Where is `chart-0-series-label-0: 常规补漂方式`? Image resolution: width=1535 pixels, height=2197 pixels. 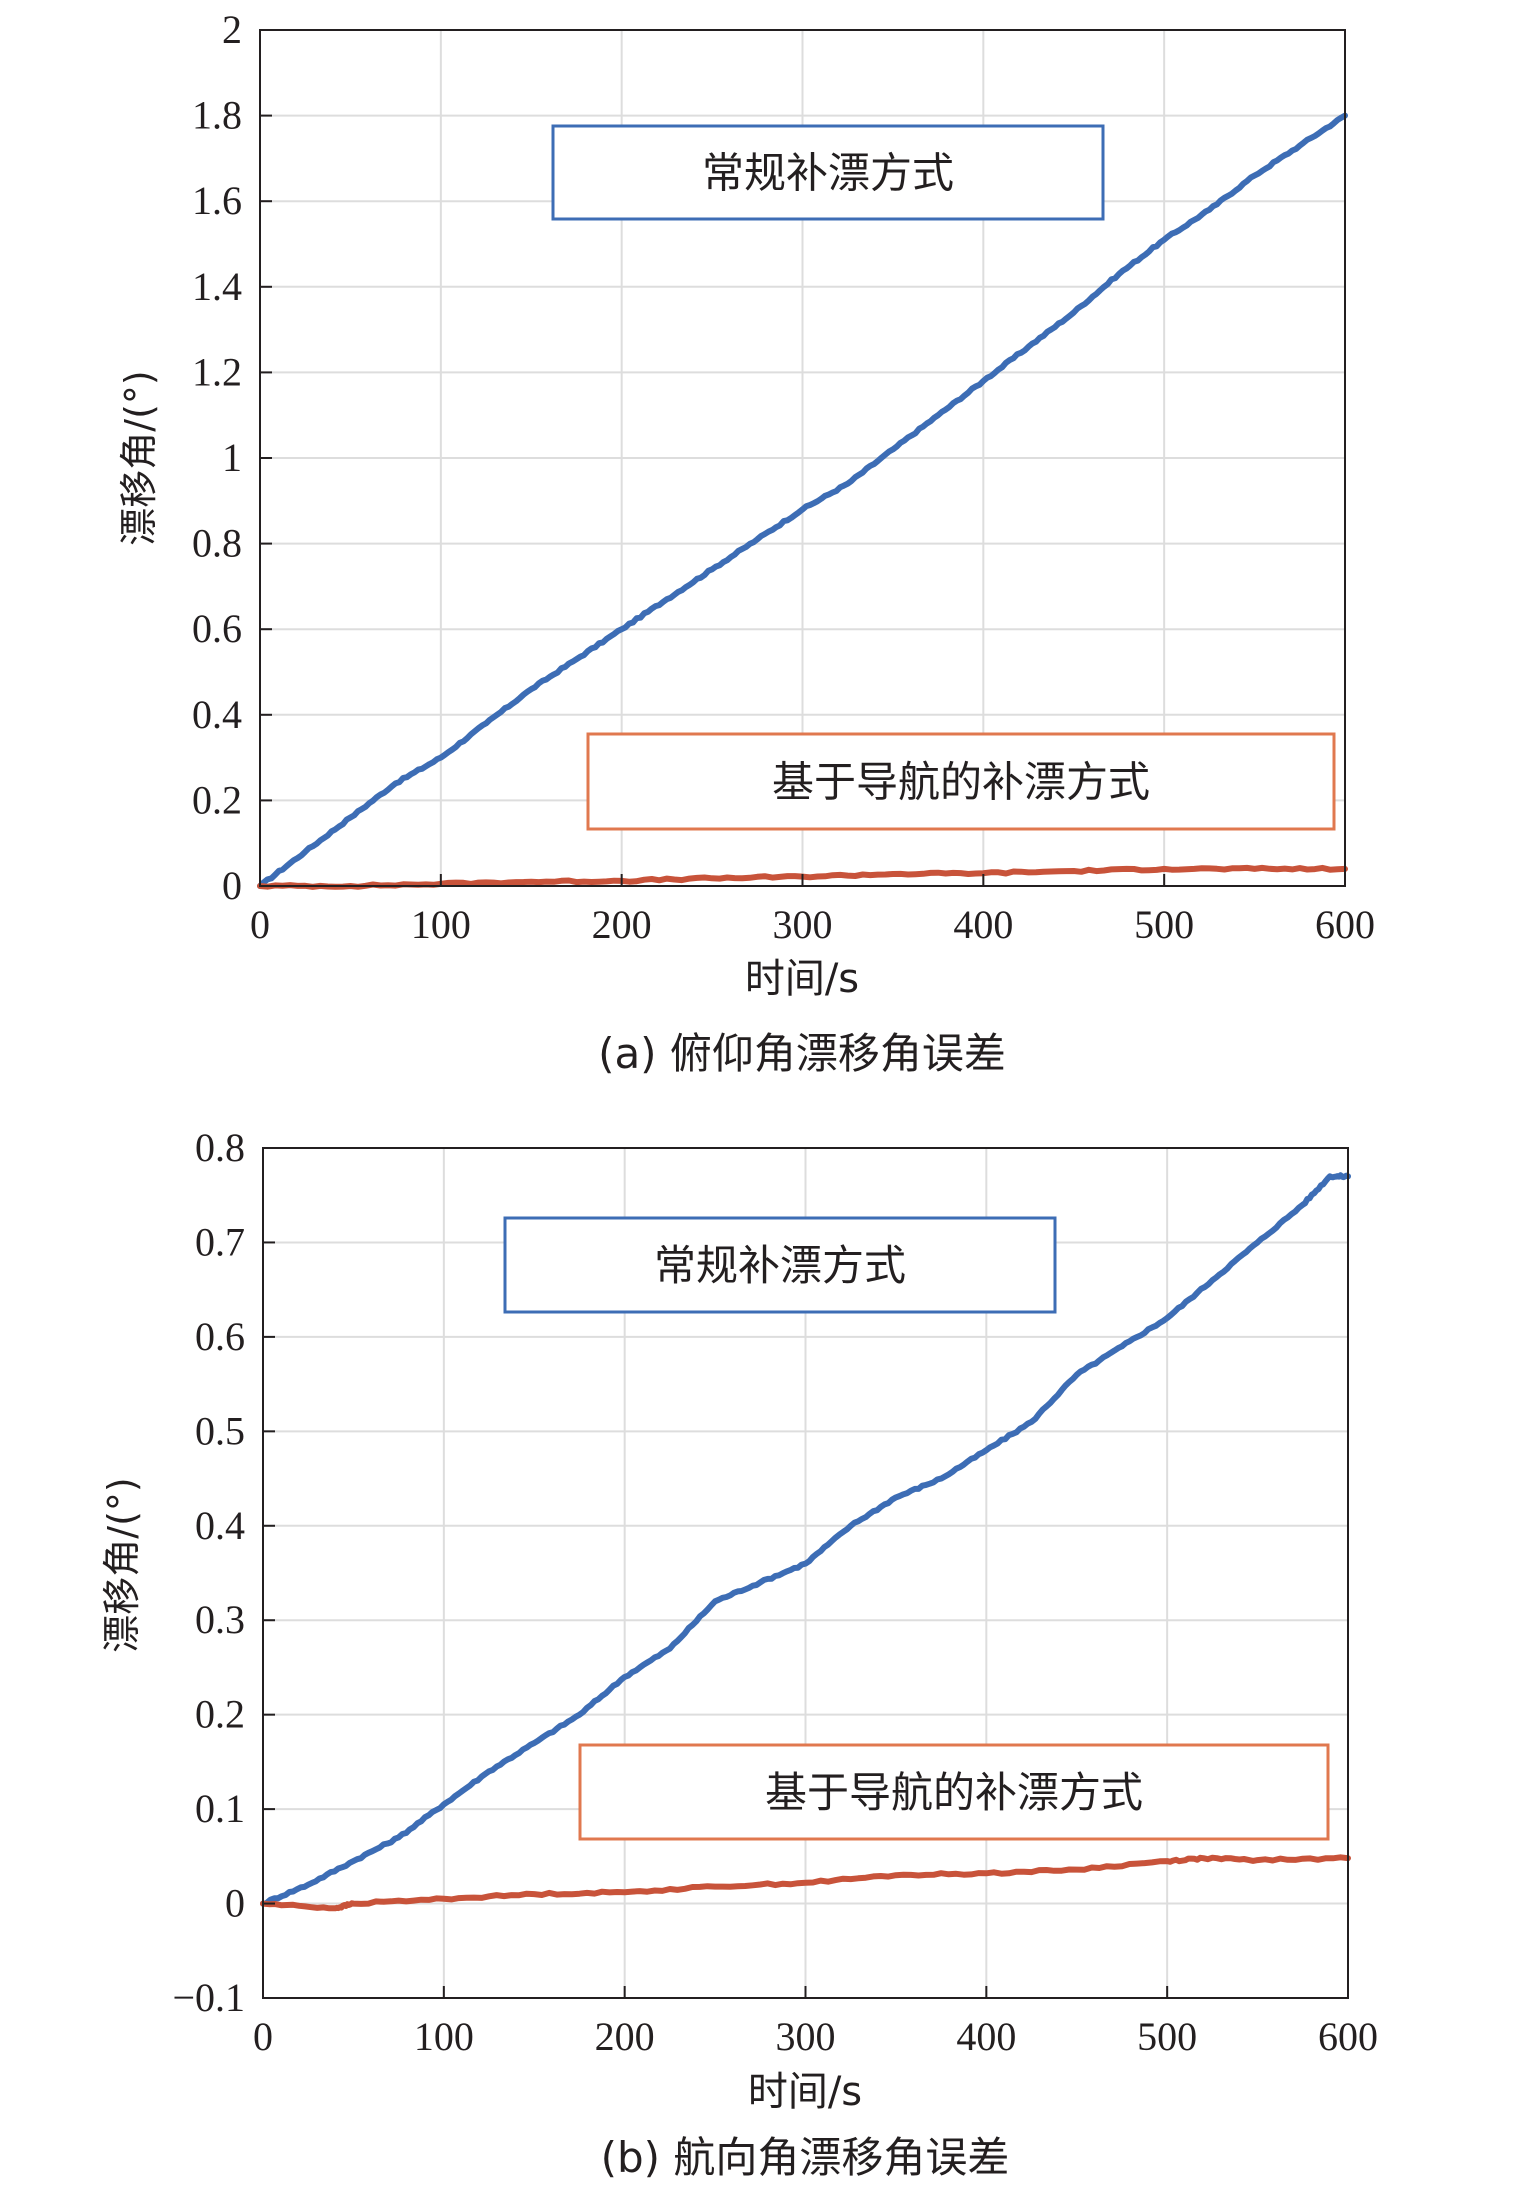
chart-0-series-label-0: 常规补漂方式 is located at coordinates (828, 173).